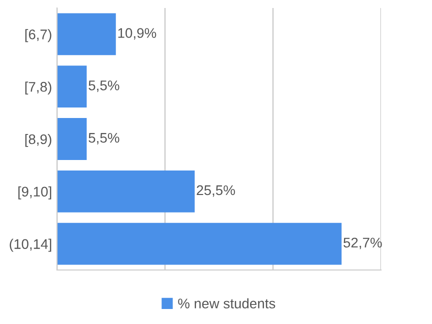 The image size is (432, 324). What do you see at coordinates (227, 303) in the screenshot?
I see `legend-label: % new students` at bounding box center [227, 303].